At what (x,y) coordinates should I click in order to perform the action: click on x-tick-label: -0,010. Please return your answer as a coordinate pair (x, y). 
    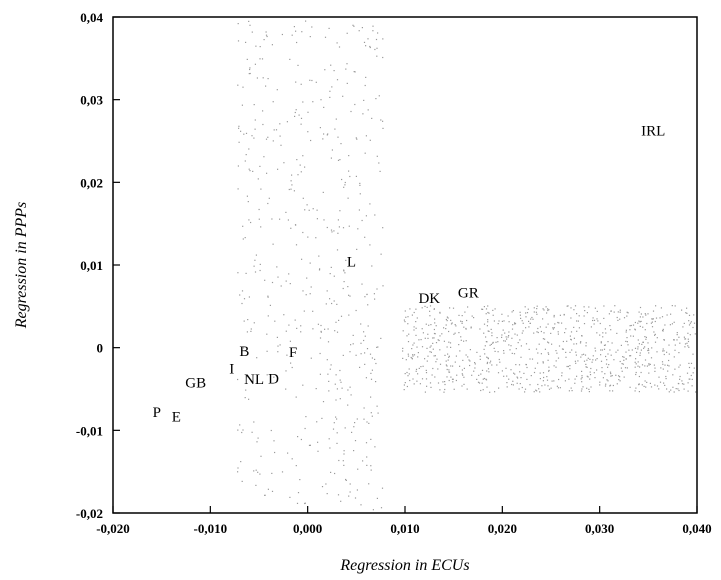
    Looking at the image, I should click on (211, 528).